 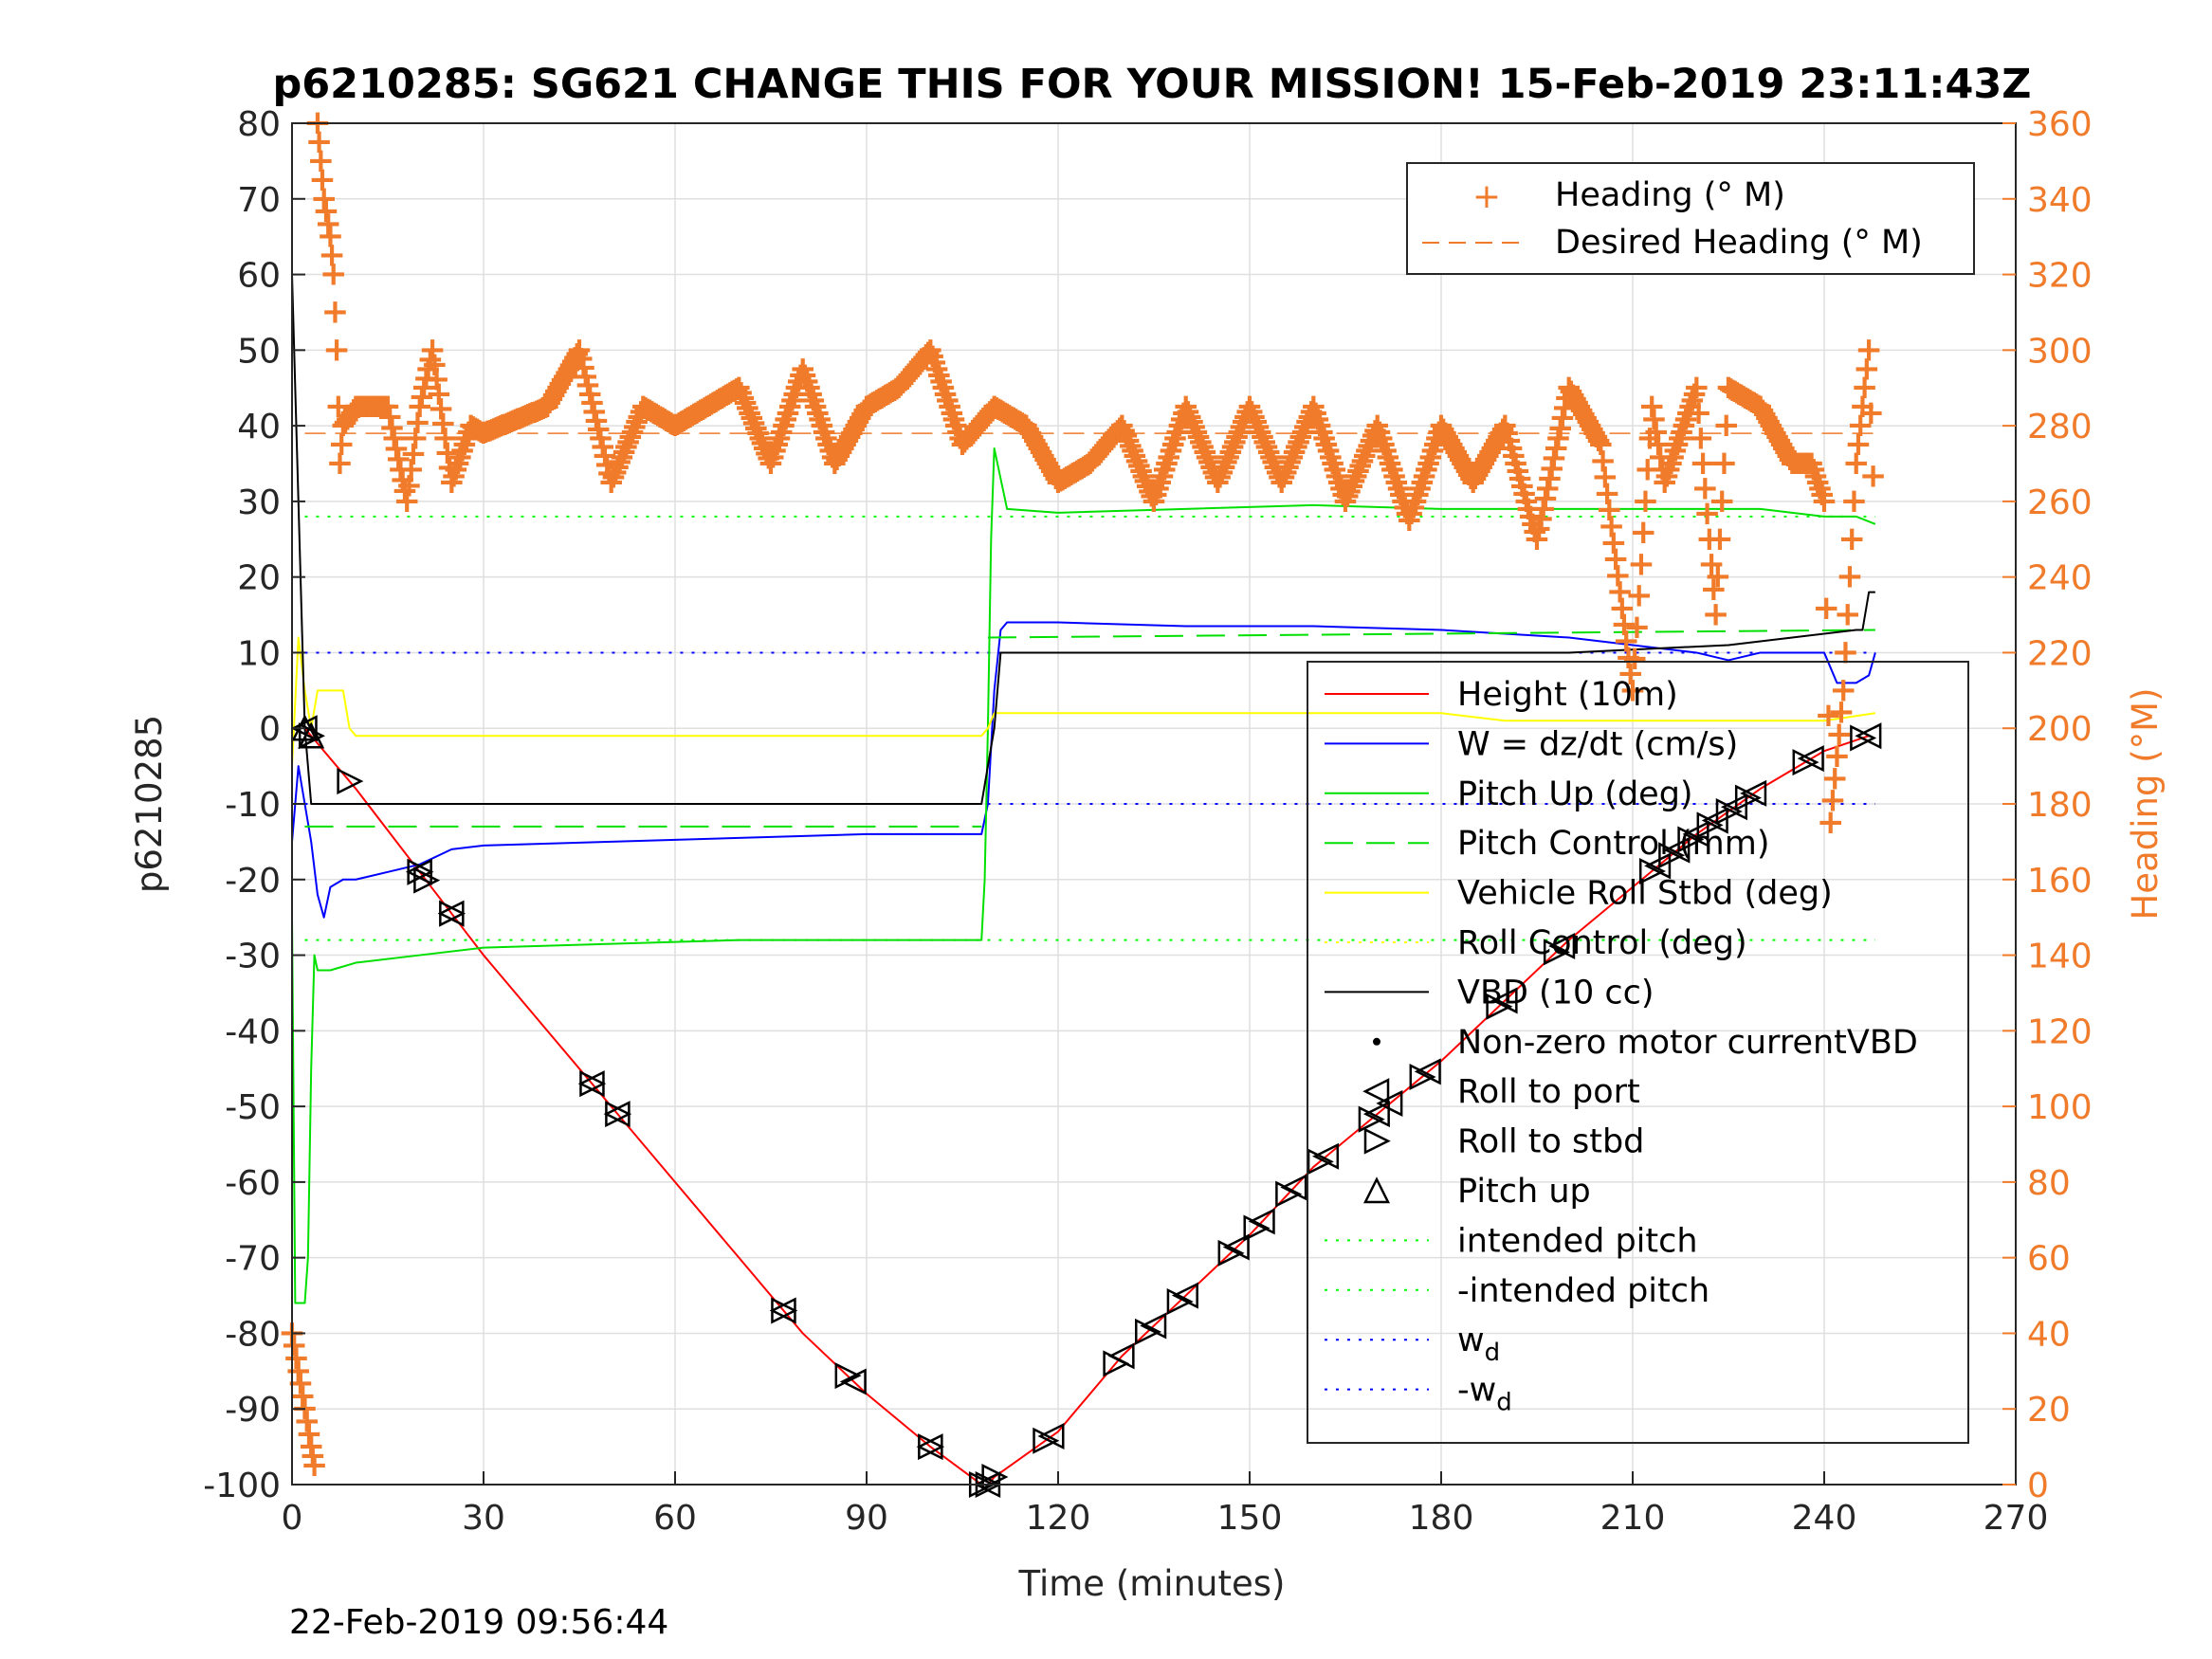 I want to click on y-tick-label-left-1: 70, so click(x=259, y=200).